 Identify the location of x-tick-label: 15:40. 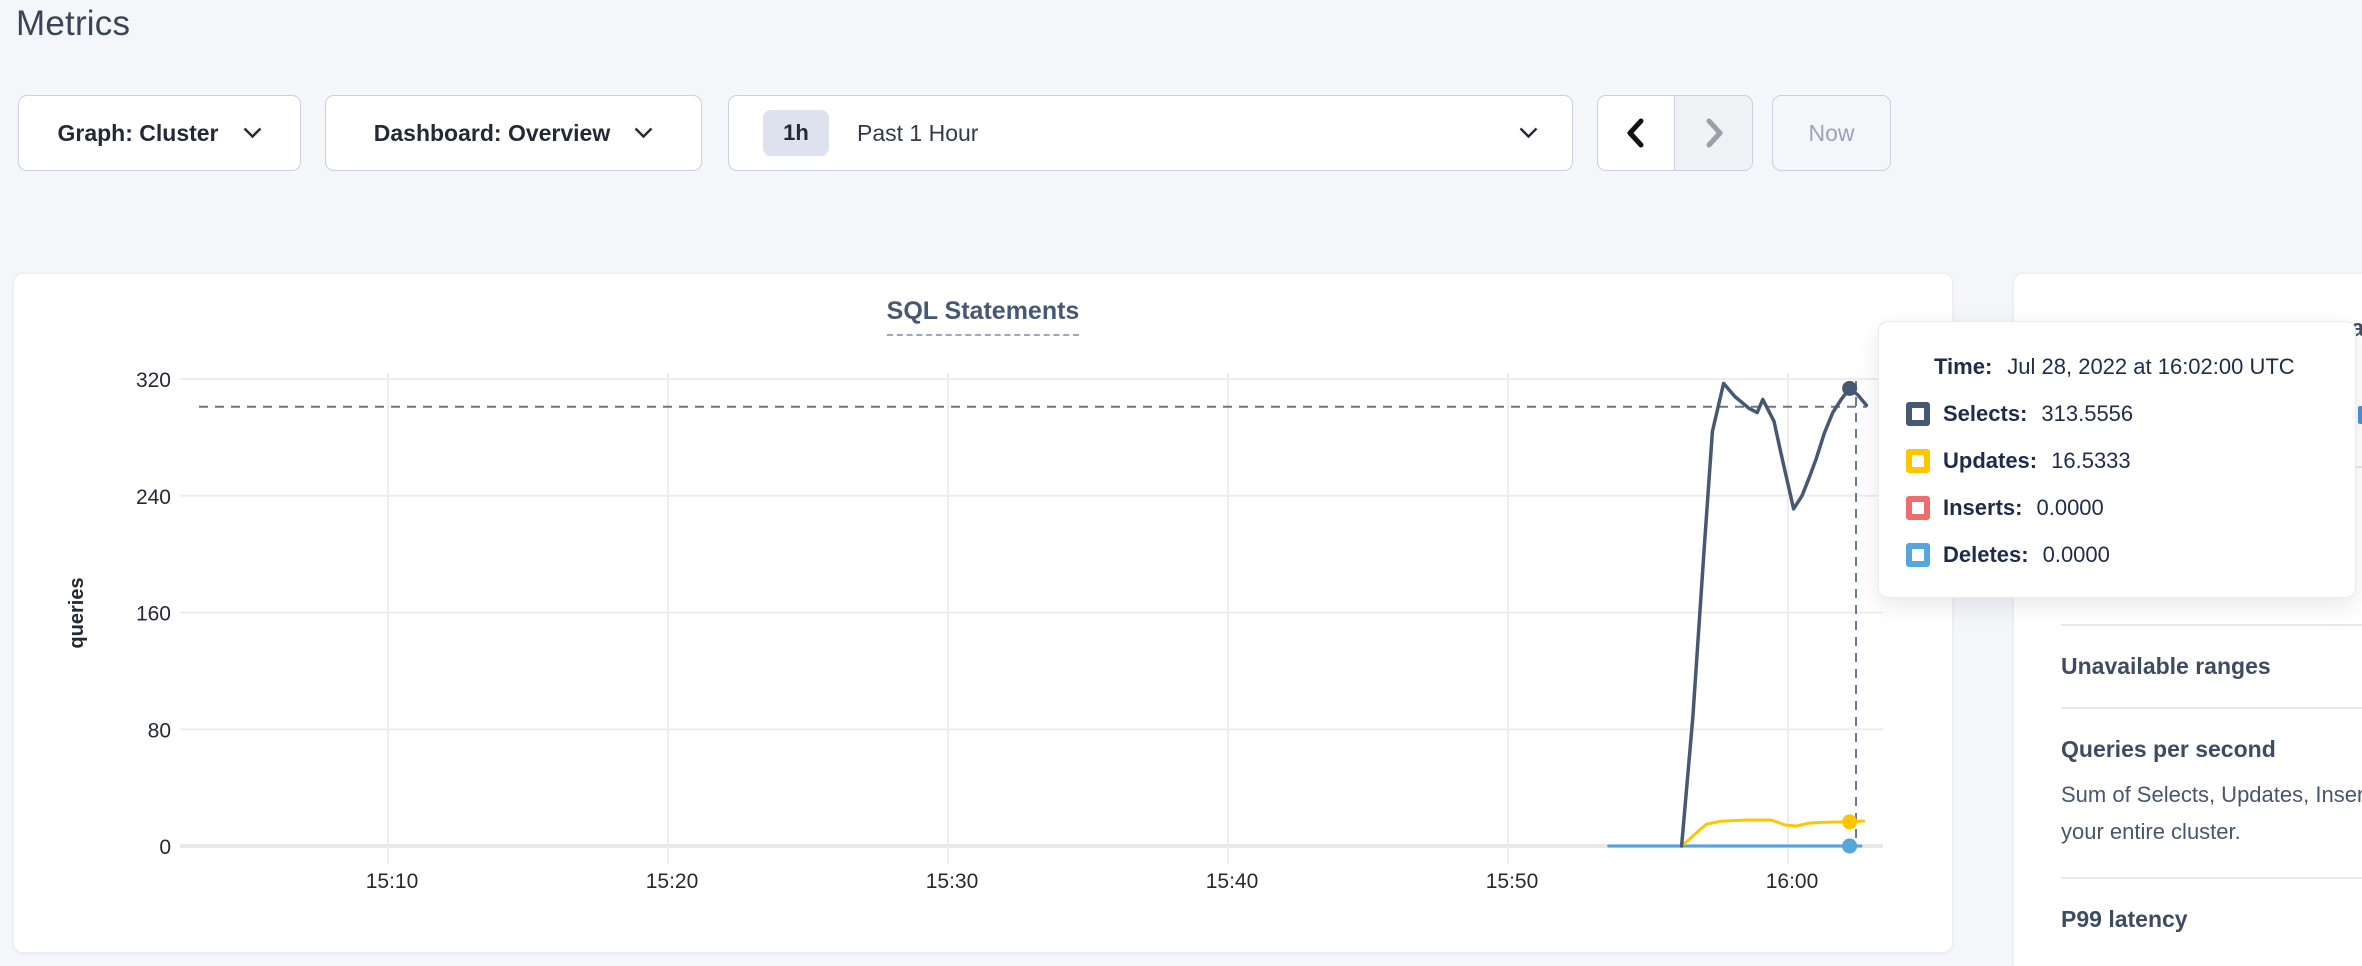
(1232, 881).